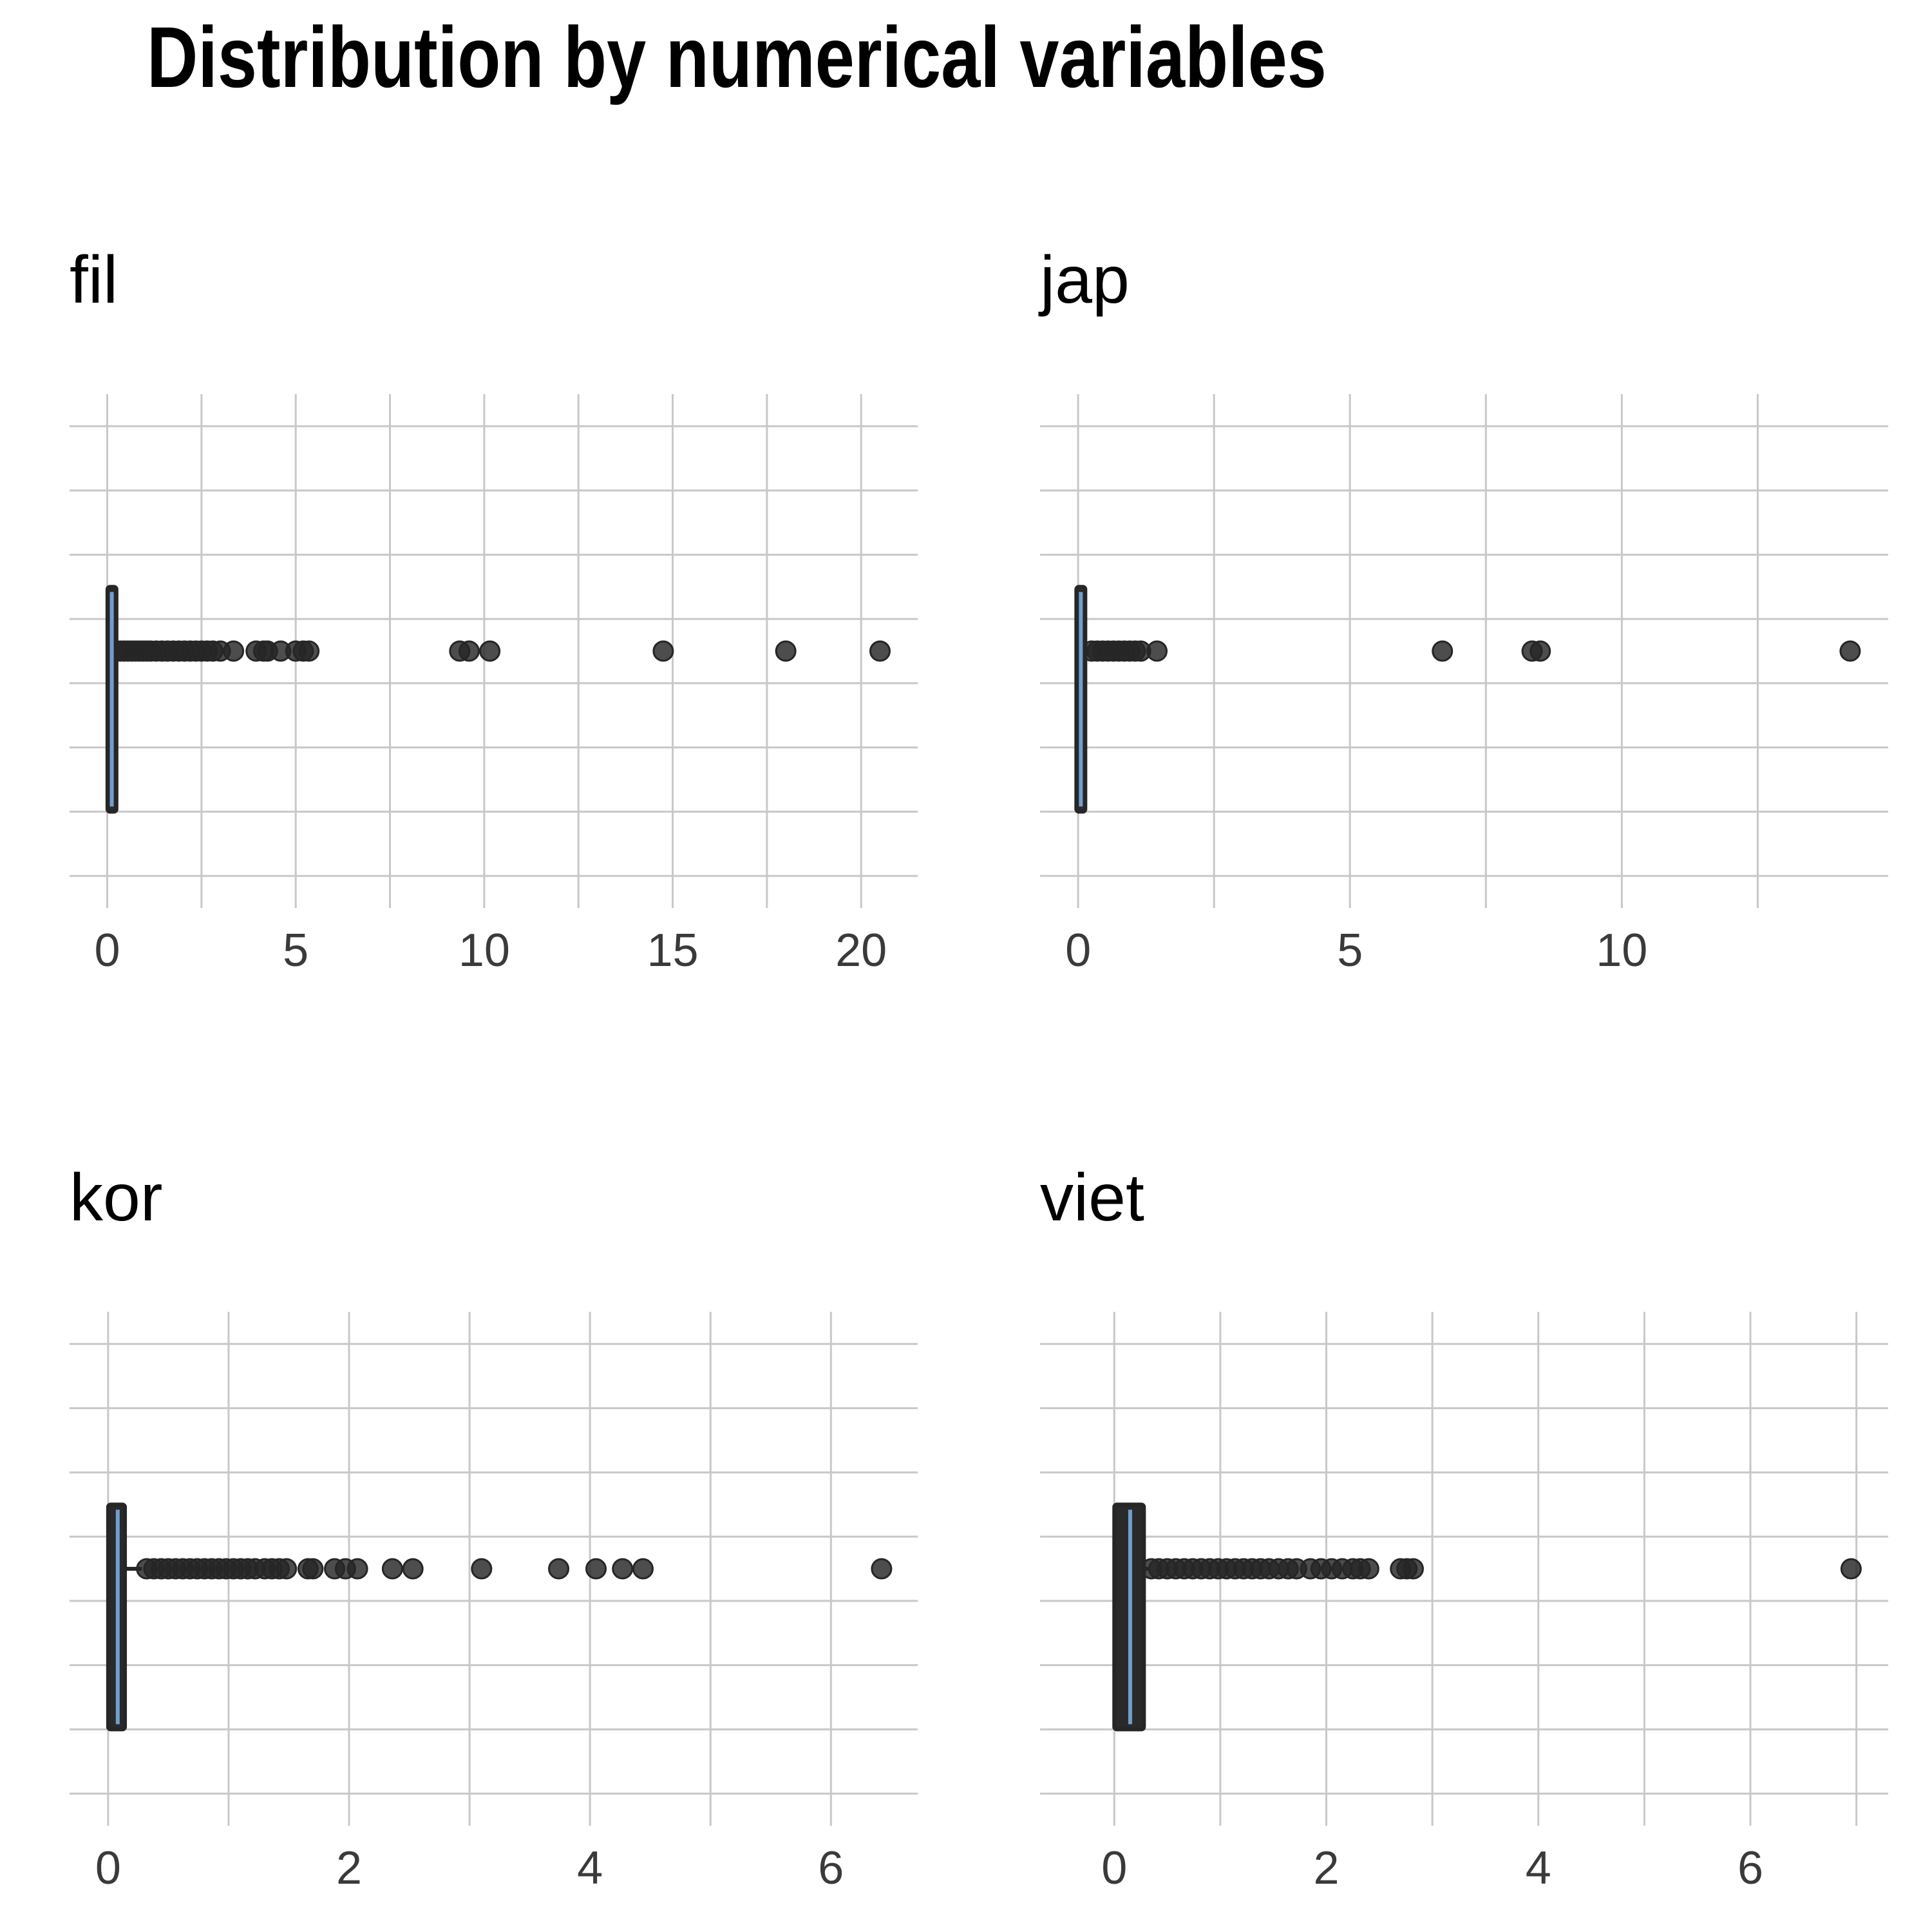 This screenshot has width=1932, height=1932. Describe the element at coordinates (94, 280) in the screenshot. I see `panel-title: fil` at that location.